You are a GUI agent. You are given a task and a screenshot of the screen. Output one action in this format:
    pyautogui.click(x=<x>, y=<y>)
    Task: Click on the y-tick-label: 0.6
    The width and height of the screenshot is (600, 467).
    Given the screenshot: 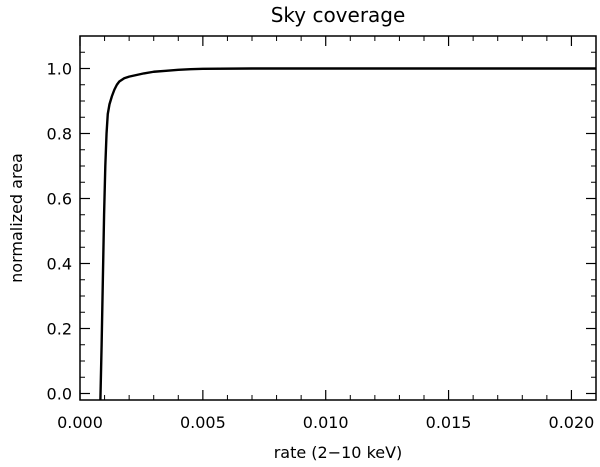 What is the action you would take?
    pyautogui.click(x=59, y=199)
    